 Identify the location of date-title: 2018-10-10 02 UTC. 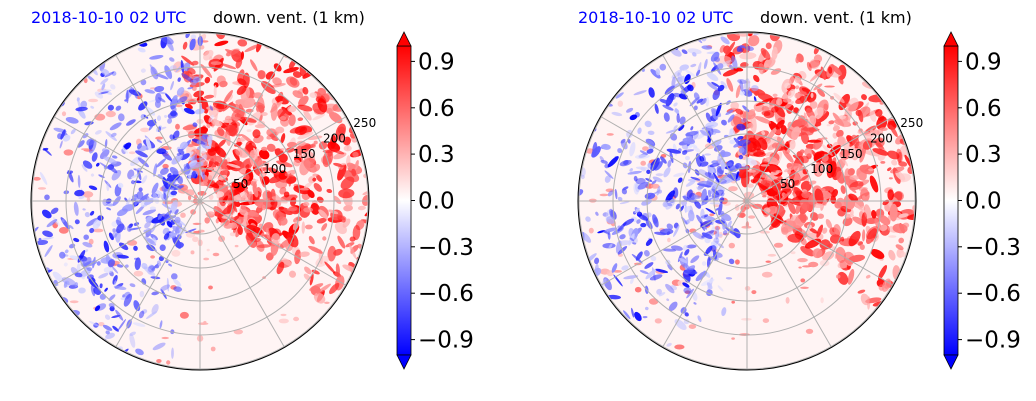
(656, 17).